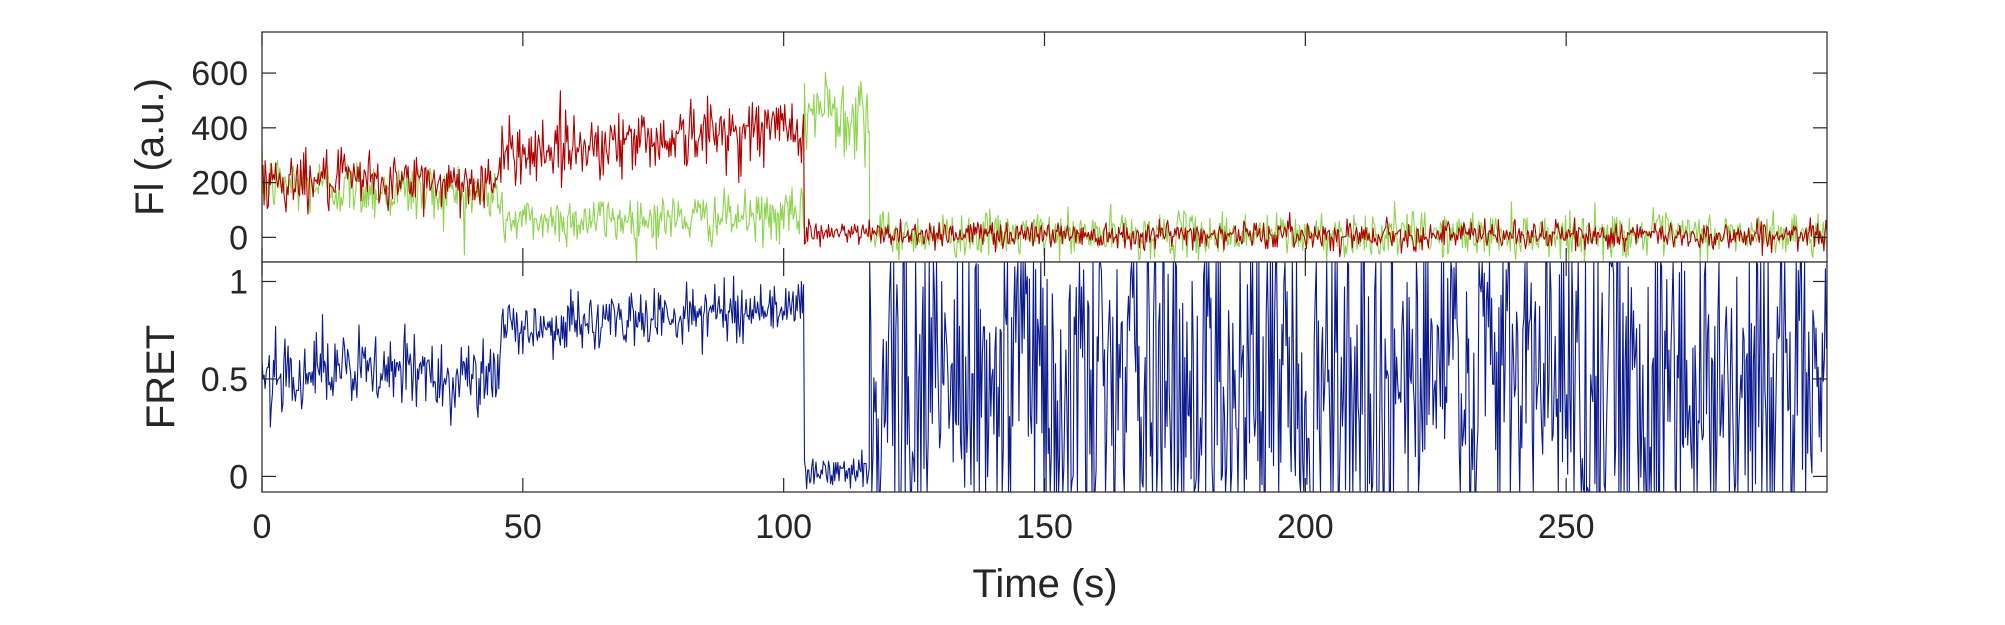  I want to click on x-tick-label: 150, so click(1044, 527).